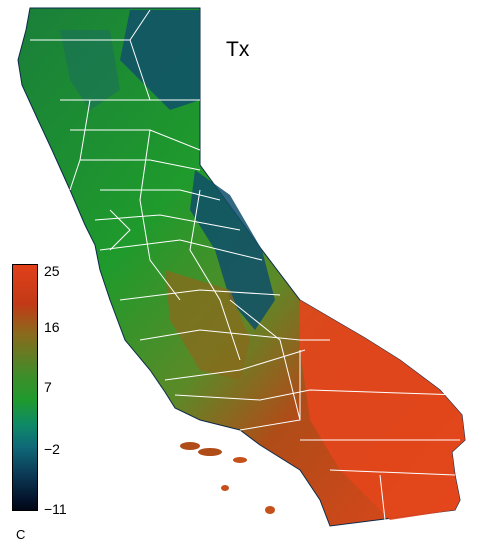 This screenshot has height=550, width=500. Describe the element at coordinates (232, 250) in the screenshot. I see `sierra-cold-region` at that location.